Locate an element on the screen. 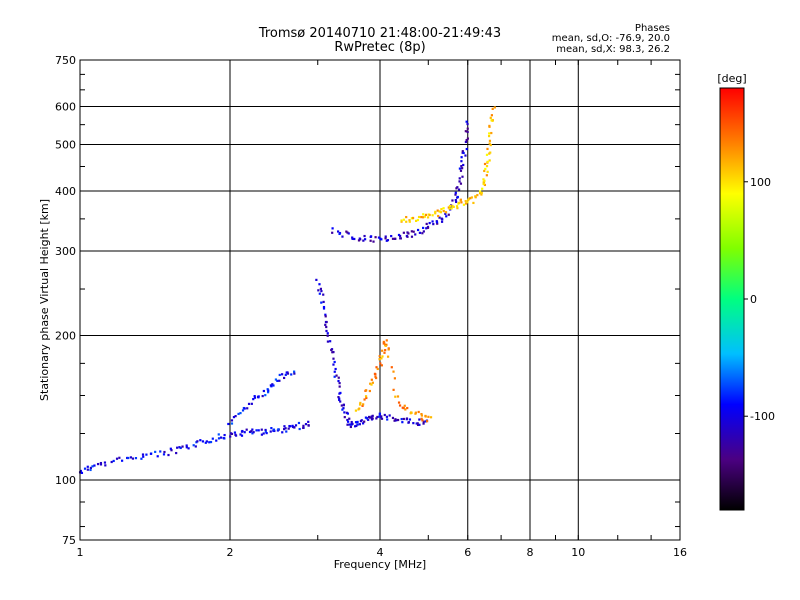 This screenshot has width=800, height=600. x-tick-label: 1 is located at coordinates (80, 552).